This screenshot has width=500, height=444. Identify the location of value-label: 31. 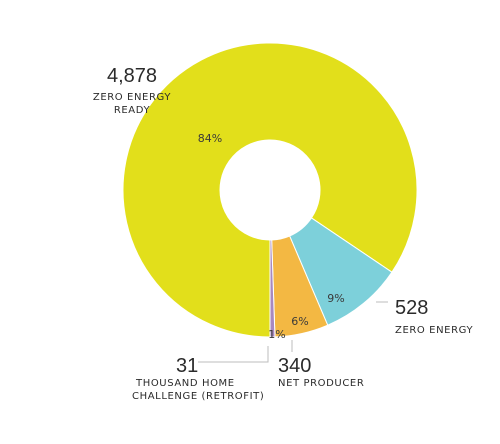
(187, 366).